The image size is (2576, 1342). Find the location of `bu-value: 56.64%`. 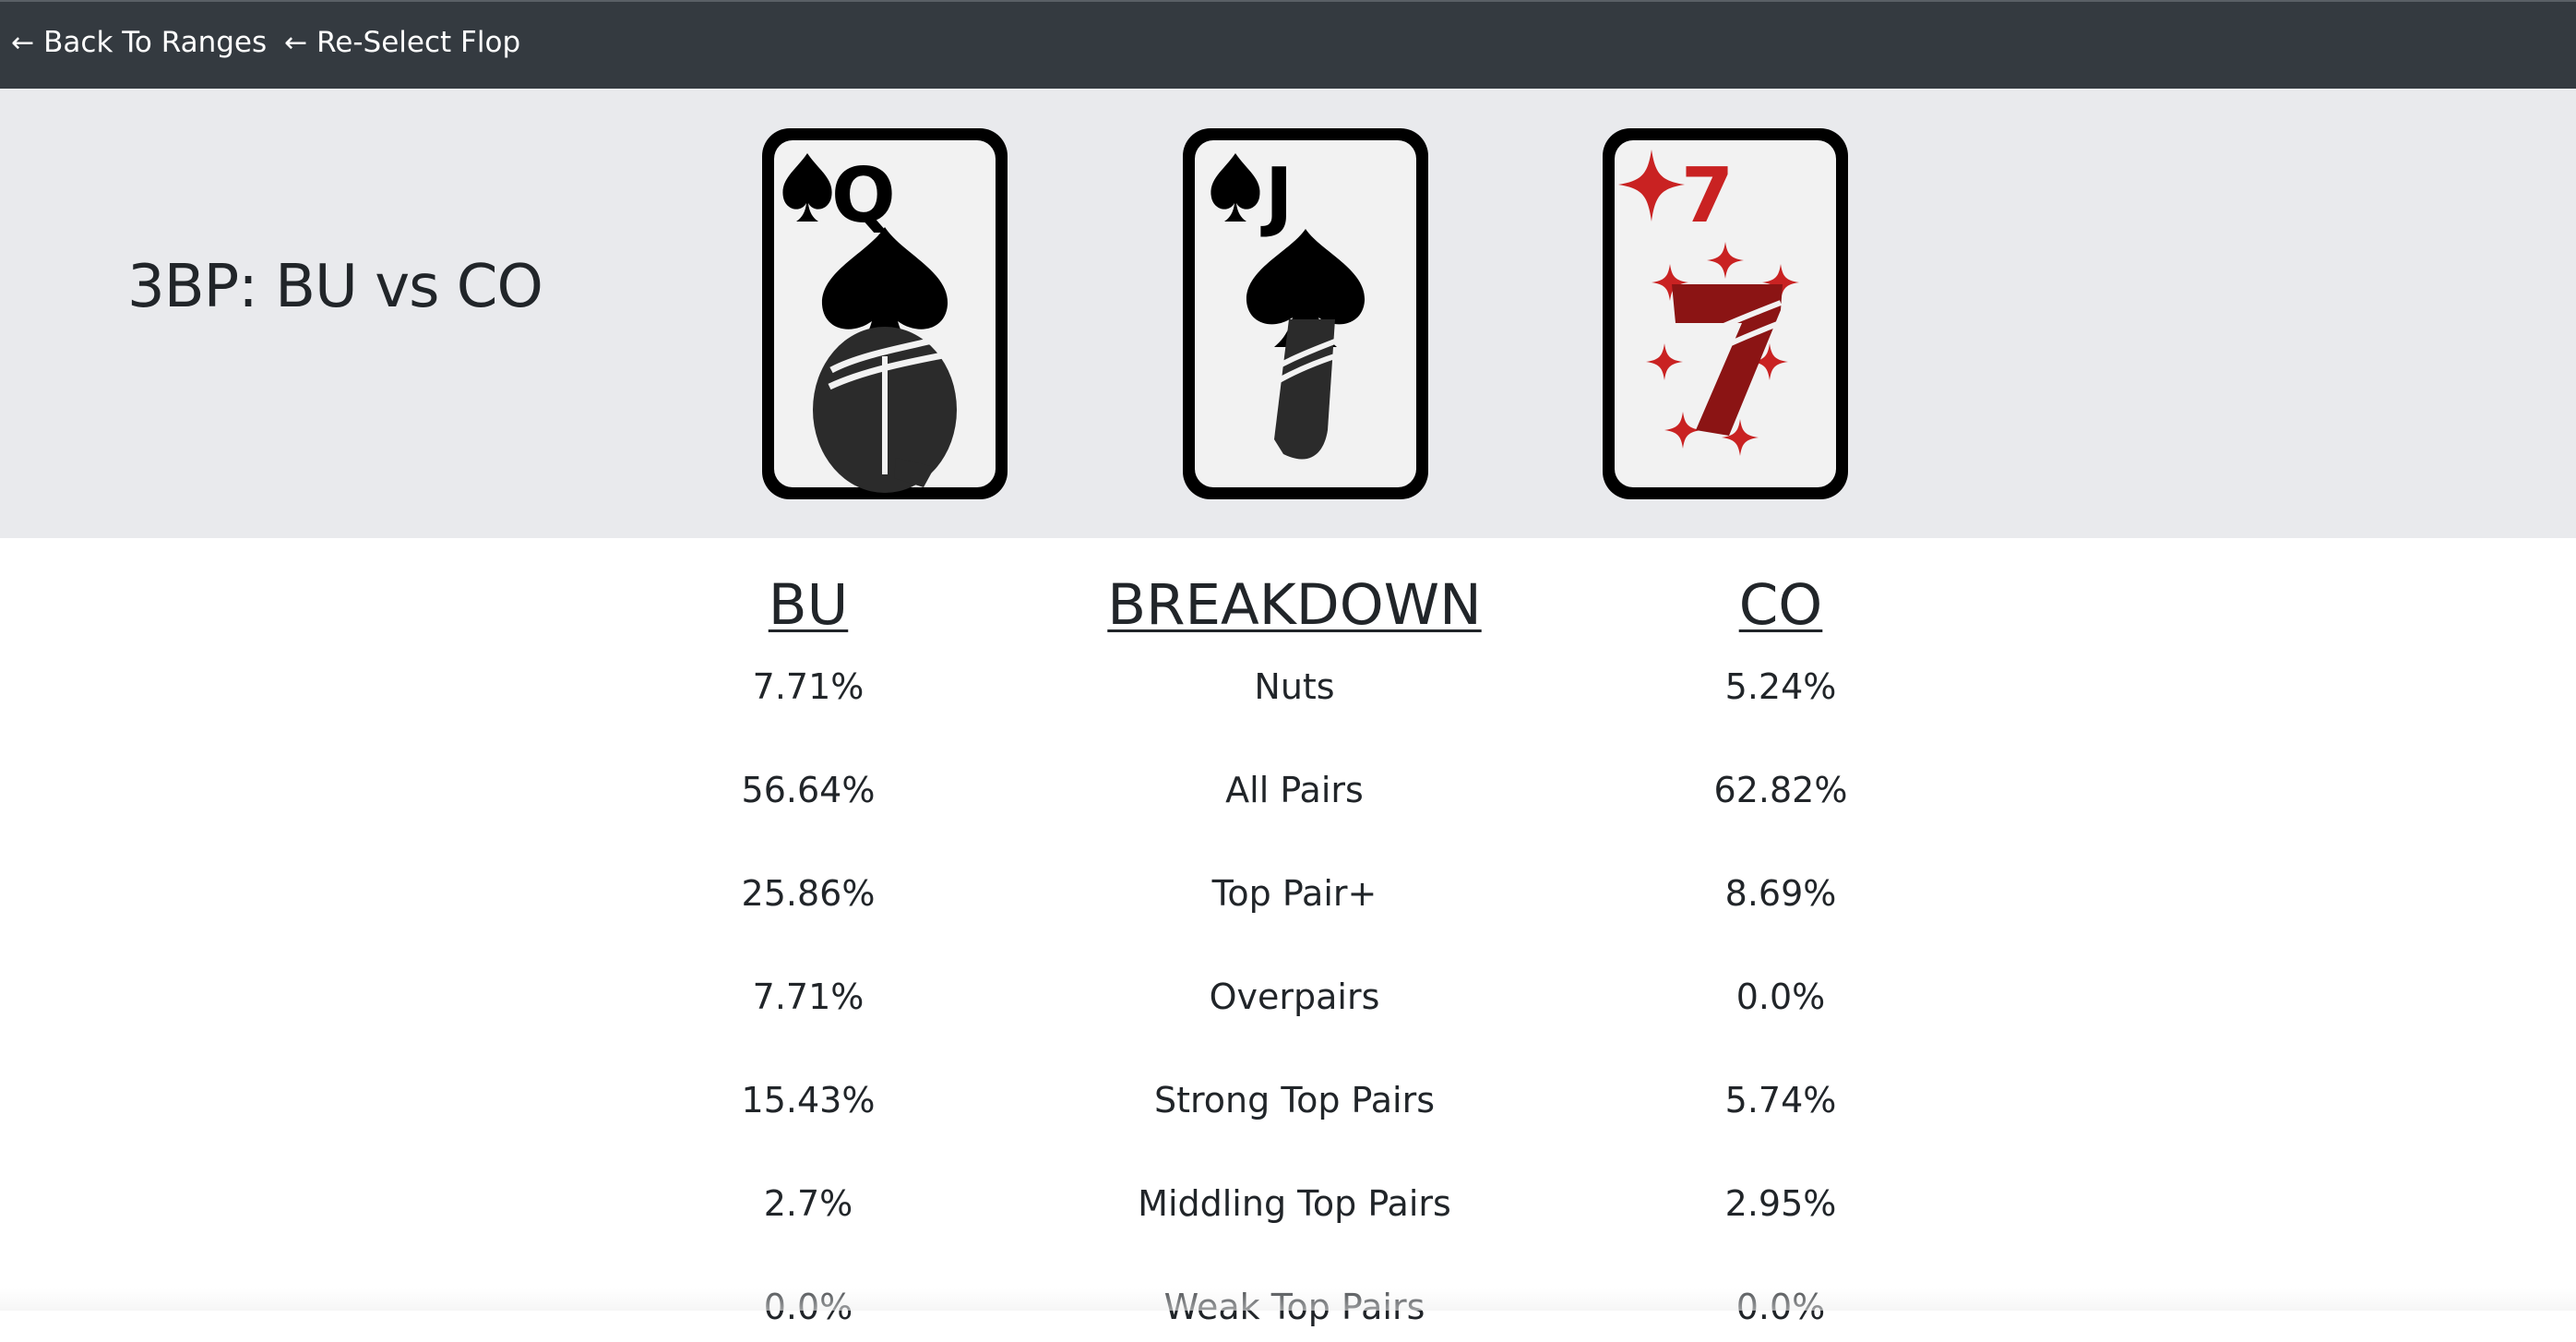

bu-value: 56.64% is located at coordinates (808, 790).